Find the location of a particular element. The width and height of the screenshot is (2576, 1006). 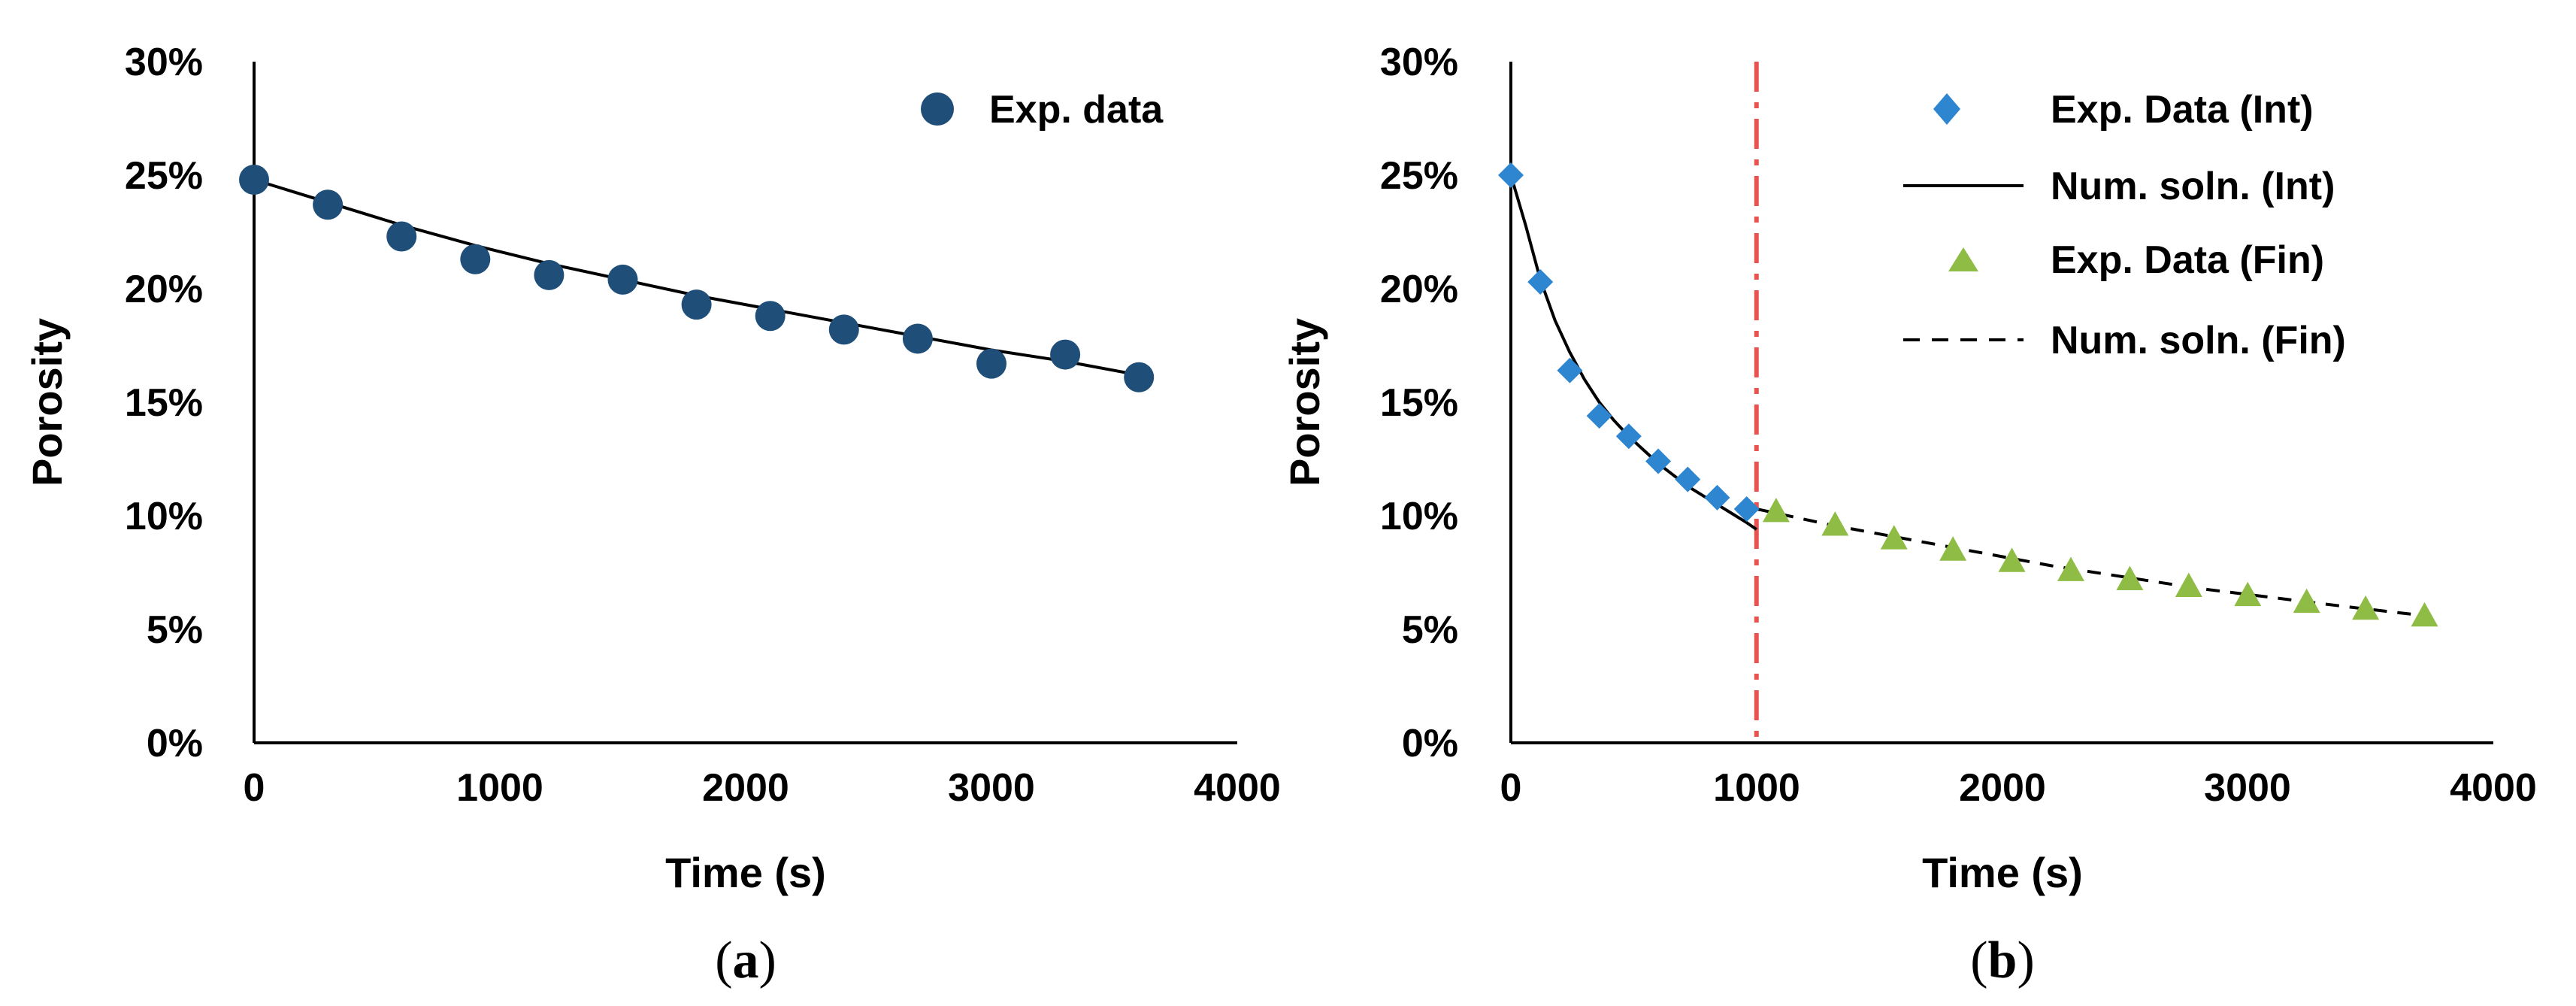

legend-exp-data-fin-label: Exp. Data (Fin) is located at coordinates (2187, 260).